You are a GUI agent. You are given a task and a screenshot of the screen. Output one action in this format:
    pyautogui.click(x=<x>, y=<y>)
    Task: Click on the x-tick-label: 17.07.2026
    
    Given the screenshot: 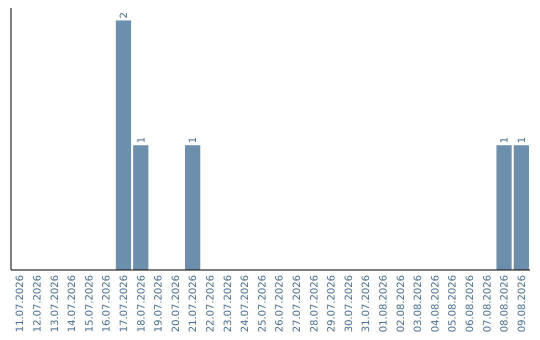 What is the action you would take?
    pyautogui.click(x=124, y=303)
    